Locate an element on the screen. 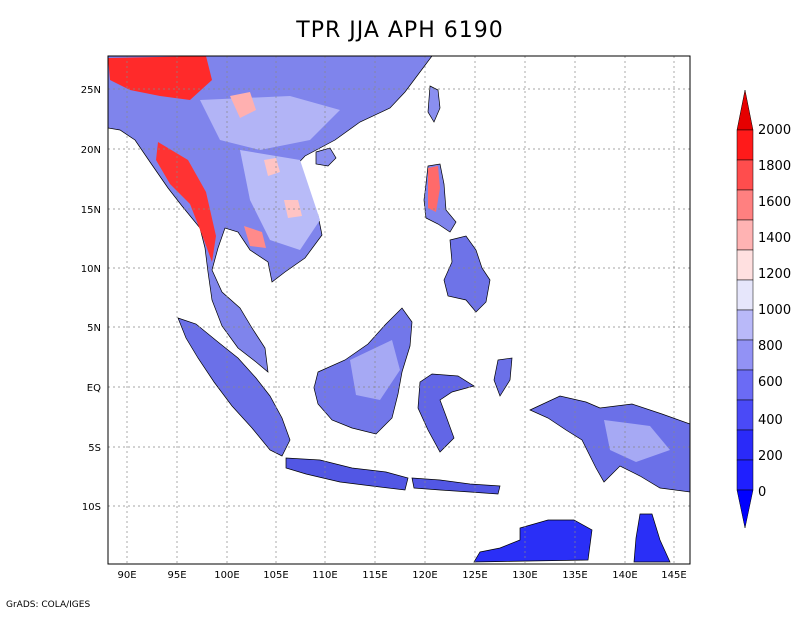  lon-tick: 95E is located at coordinates (176, 575).